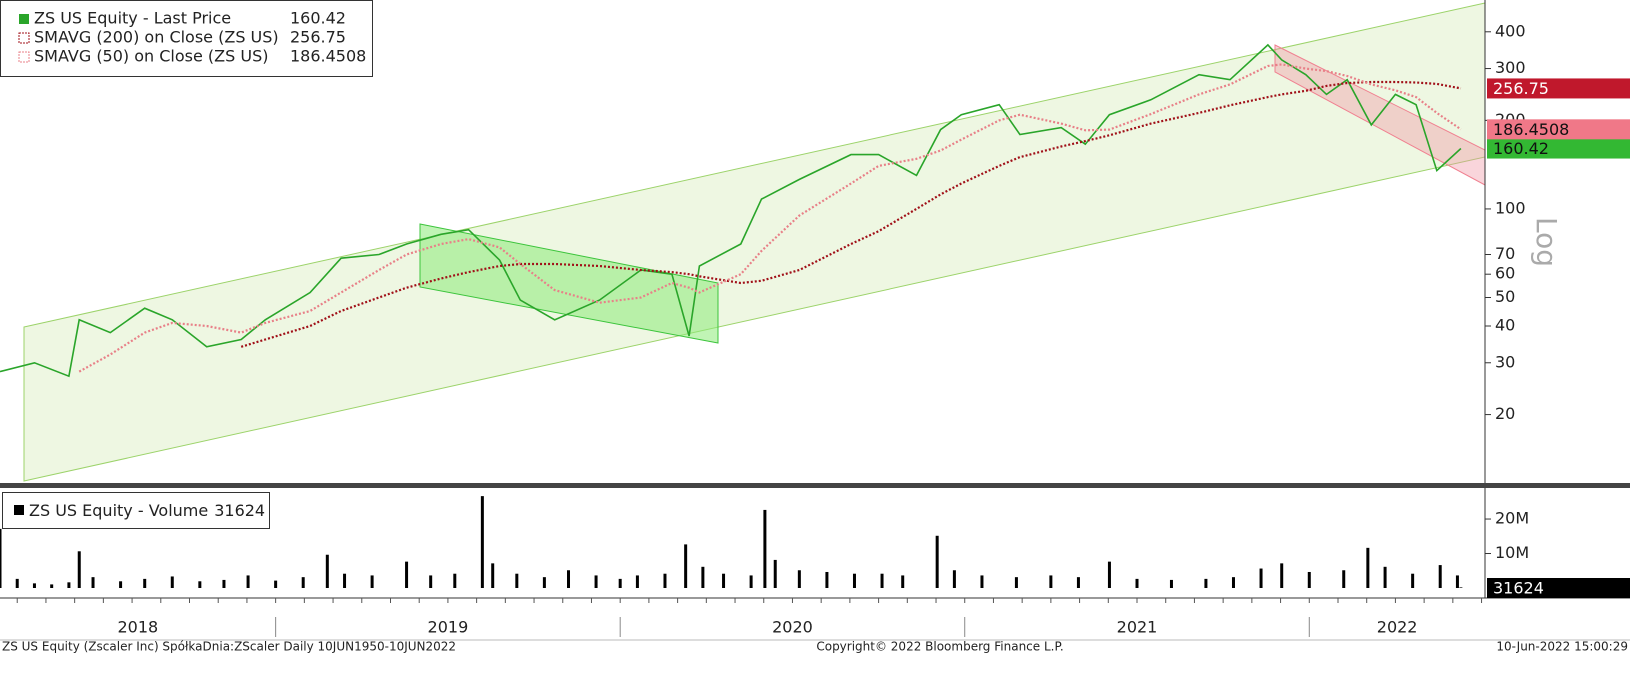 This screenshot has width=1630, height=681. I want to click on x-tick-label: 2019, so click(448, 627).